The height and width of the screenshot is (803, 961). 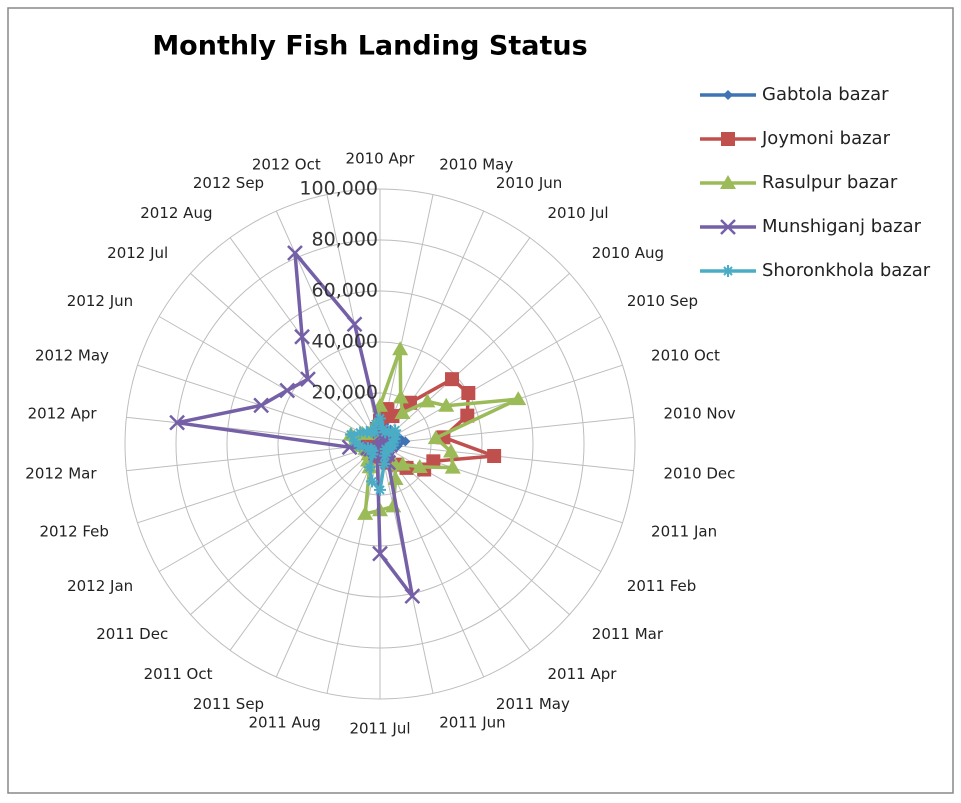 What do you see at coordinates (842, 226) in the screenshot?
I see `legend-label: Munshiganj bazar` at bounding box center [842, 226].